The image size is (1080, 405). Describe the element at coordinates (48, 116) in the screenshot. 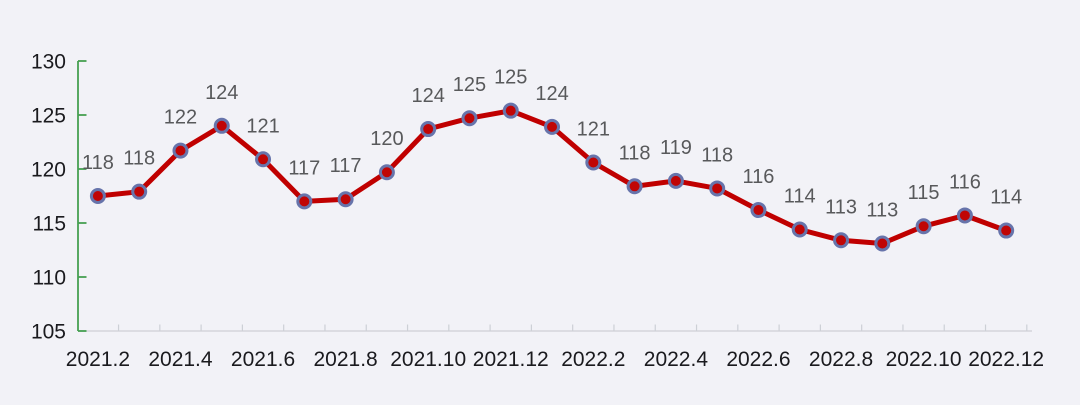

I see `y-axis-label: 125` at that location.